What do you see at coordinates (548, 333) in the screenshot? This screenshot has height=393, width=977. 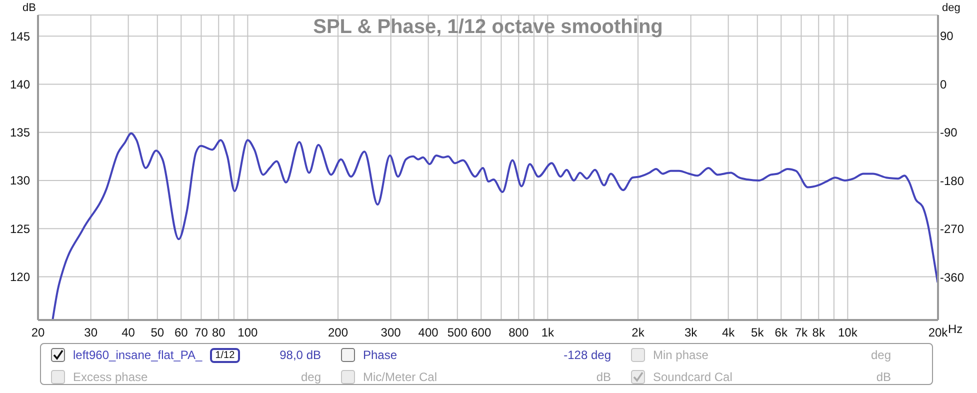 I see `x-tick-label: 1k` at bounding box center [548, 333].